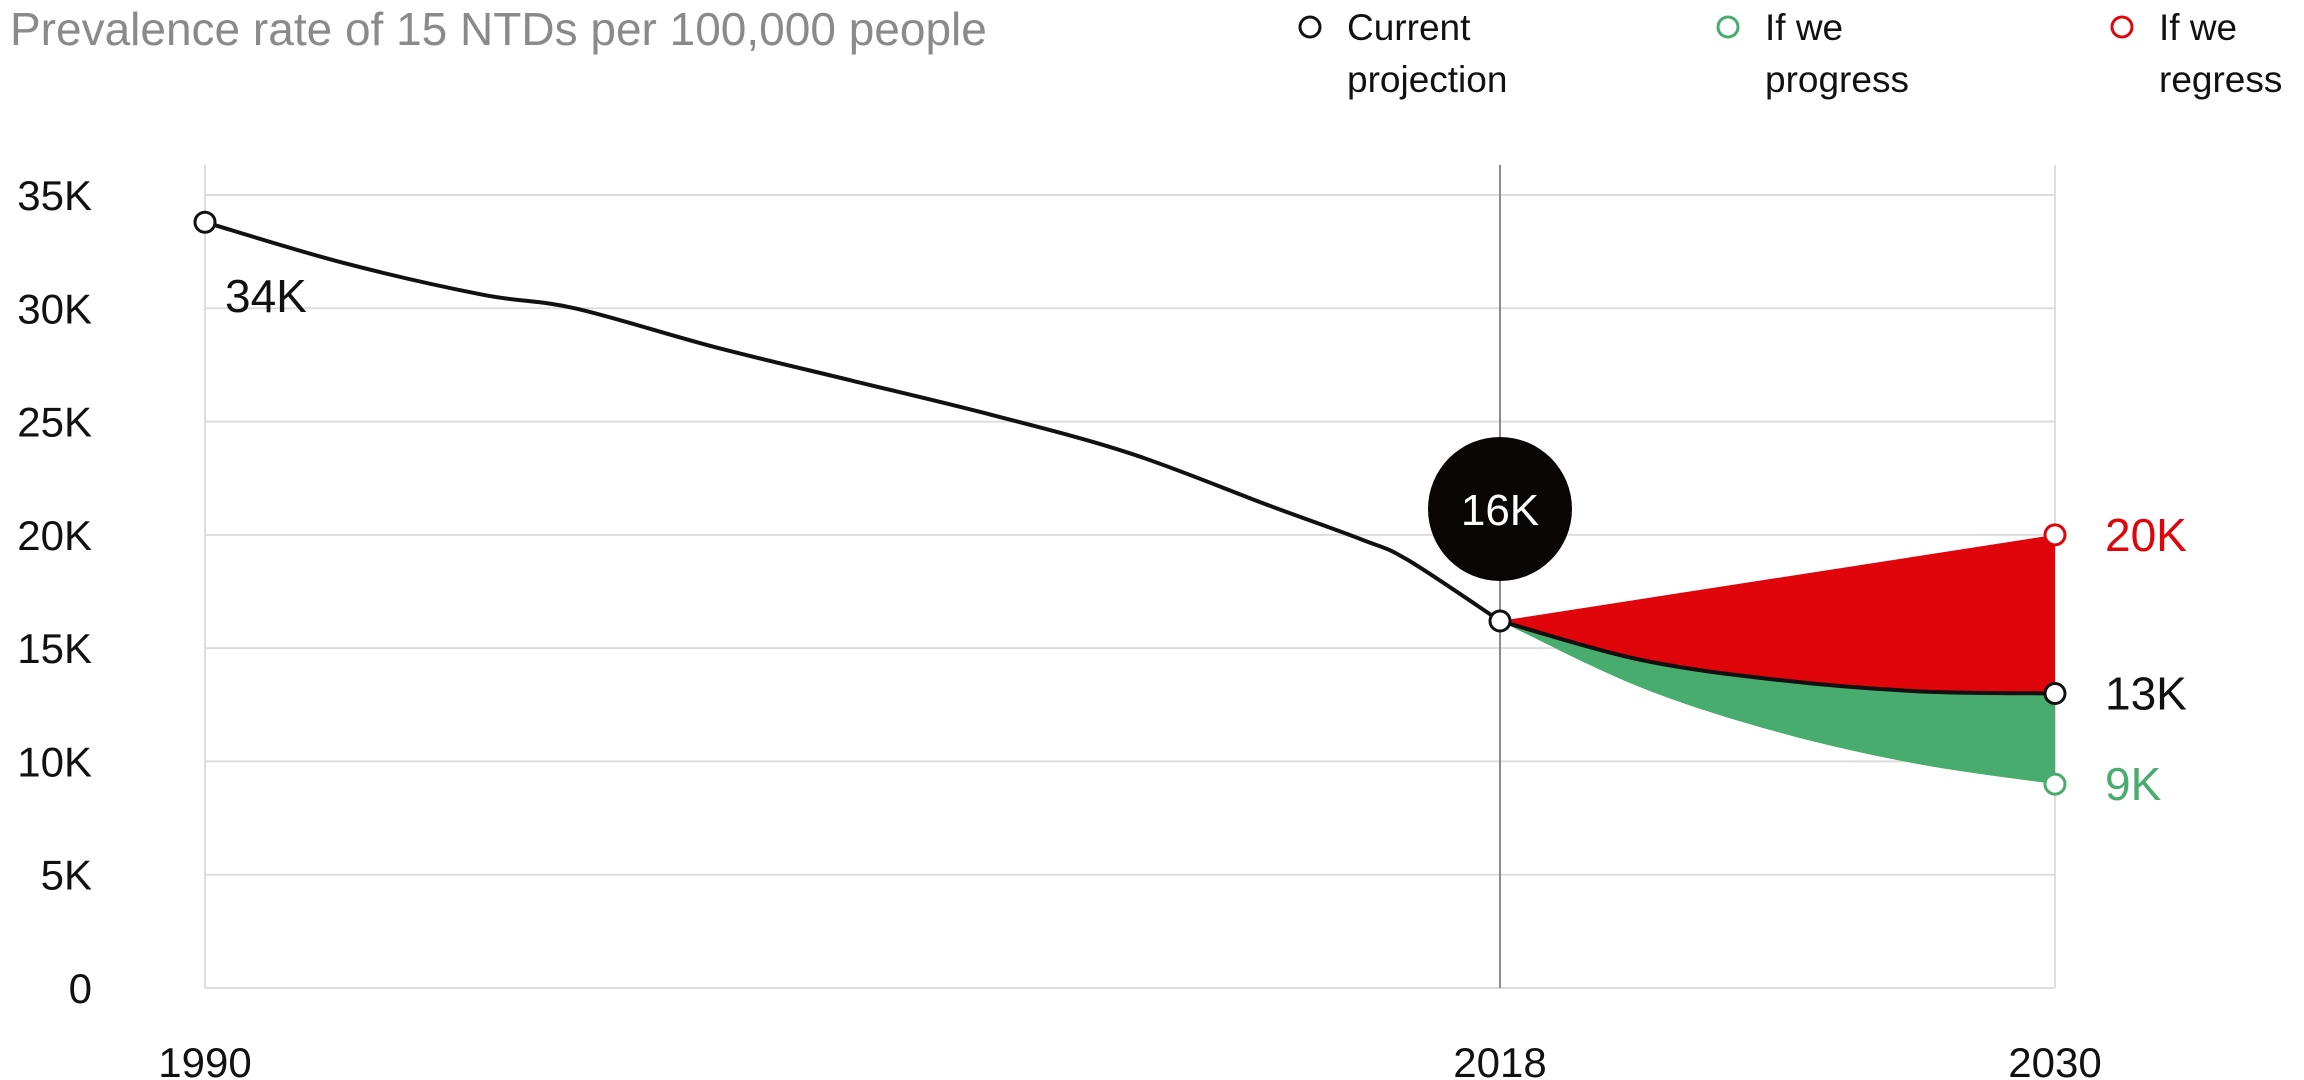  Describe the element at coordinates (1310, 27) in the screenshot. I see `legend-marker-current` at that location.